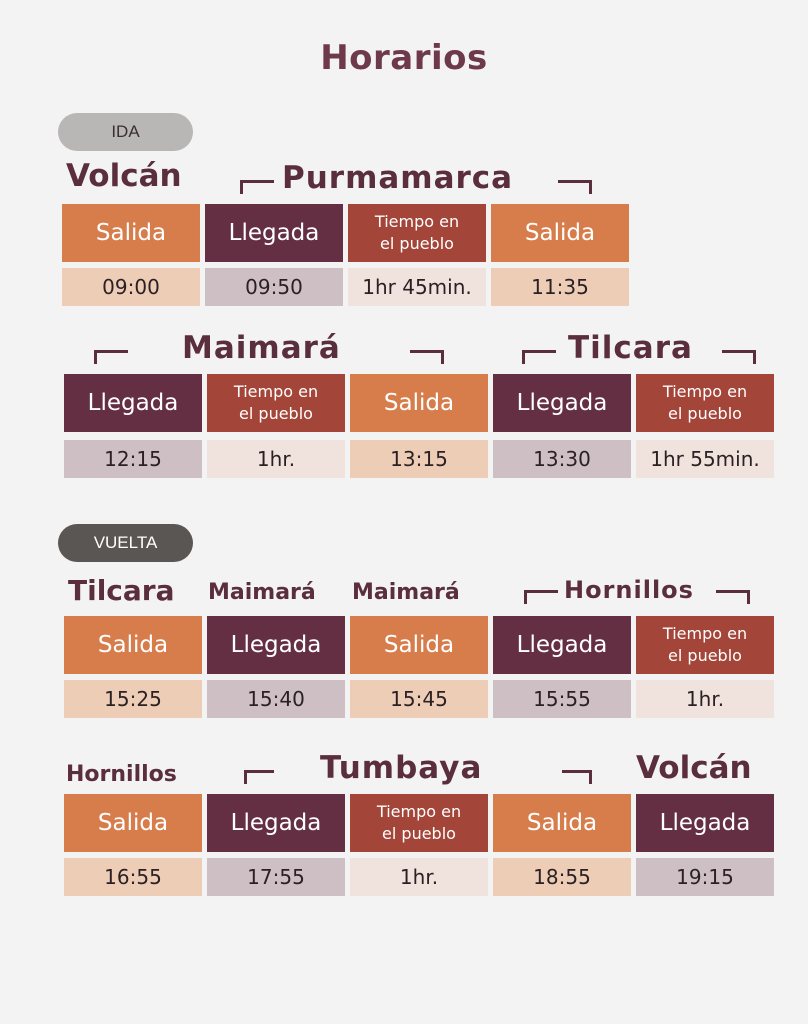 The height and width of the screenshot is (1024, 808). I want to click on time-cell: 15:45, so click(419, 699).